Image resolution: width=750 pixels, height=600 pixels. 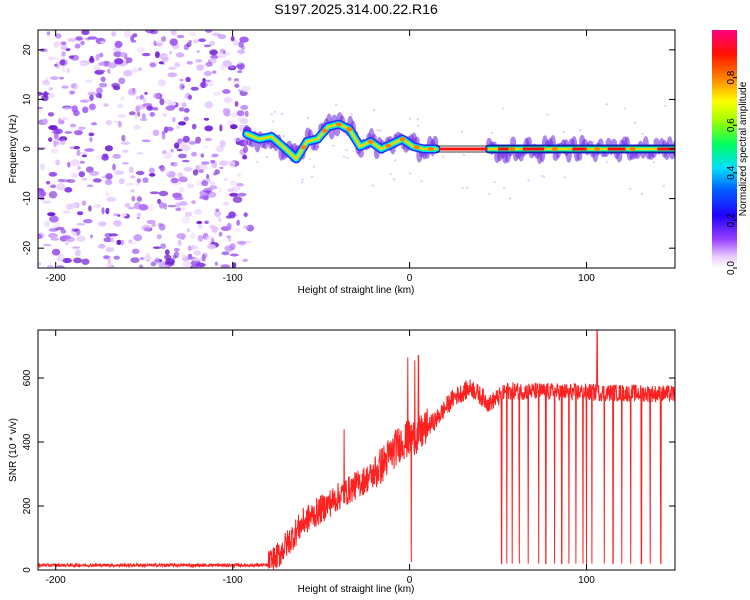 What do you see at coordinates (356, 290) in the screenshot?
I see `spectrogram-xlabel: Height of straight line (km)` at bounding box center [356, 290].